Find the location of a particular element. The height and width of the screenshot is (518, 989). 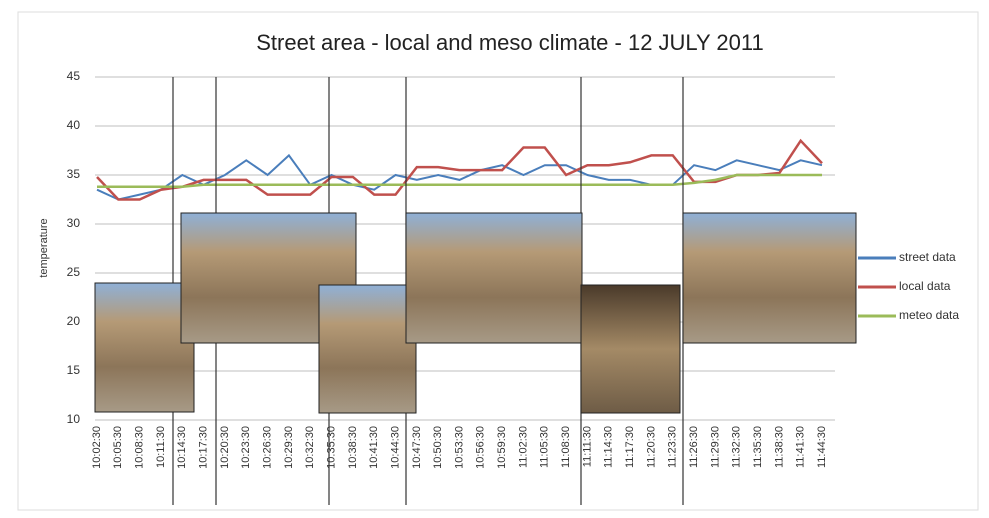

y-tick-label: 20 is located at coordinates (74, 321).